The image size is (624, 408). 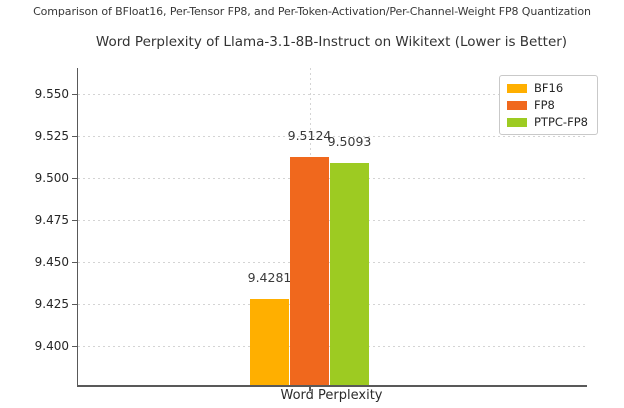 What do you see at coordinates (309, 271) in the screenshot?
I see `bar-fp8` at bounding box center [309, 271].